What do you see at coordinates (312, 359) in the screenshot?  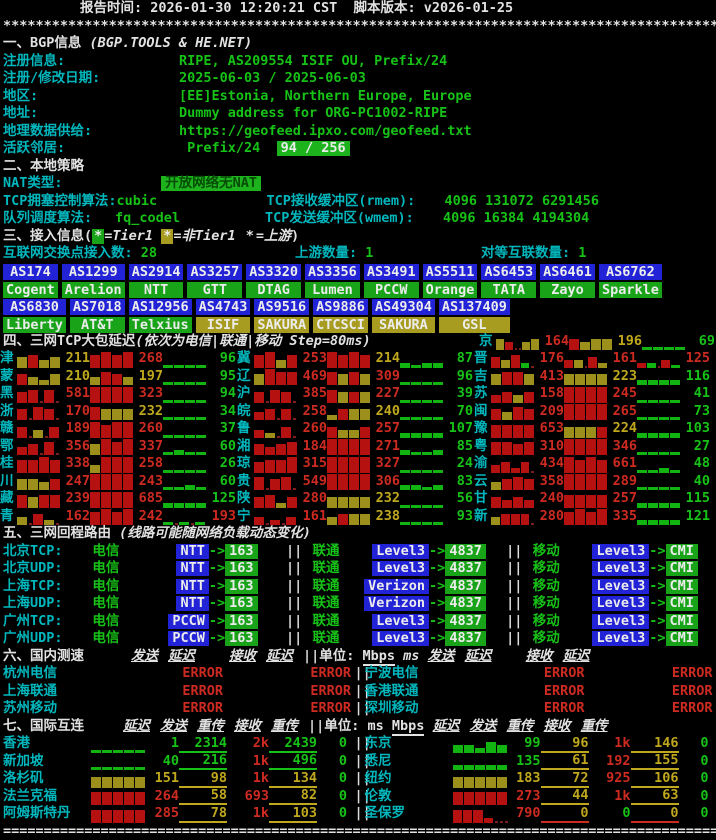 I see `latency-value: 253` at bounding box center [312, 359].